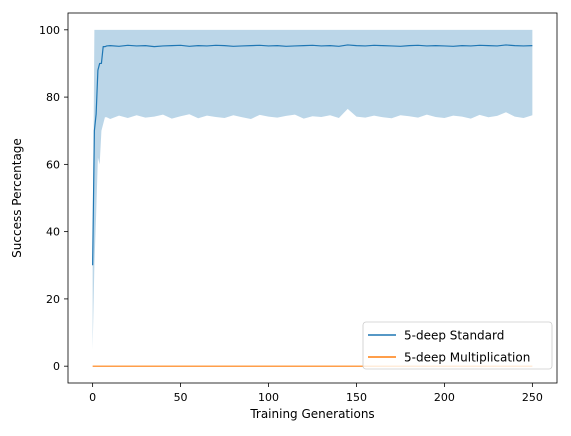 The image size is (571, 436). I want to click on x-tick-label: 250, so click(532, 397).